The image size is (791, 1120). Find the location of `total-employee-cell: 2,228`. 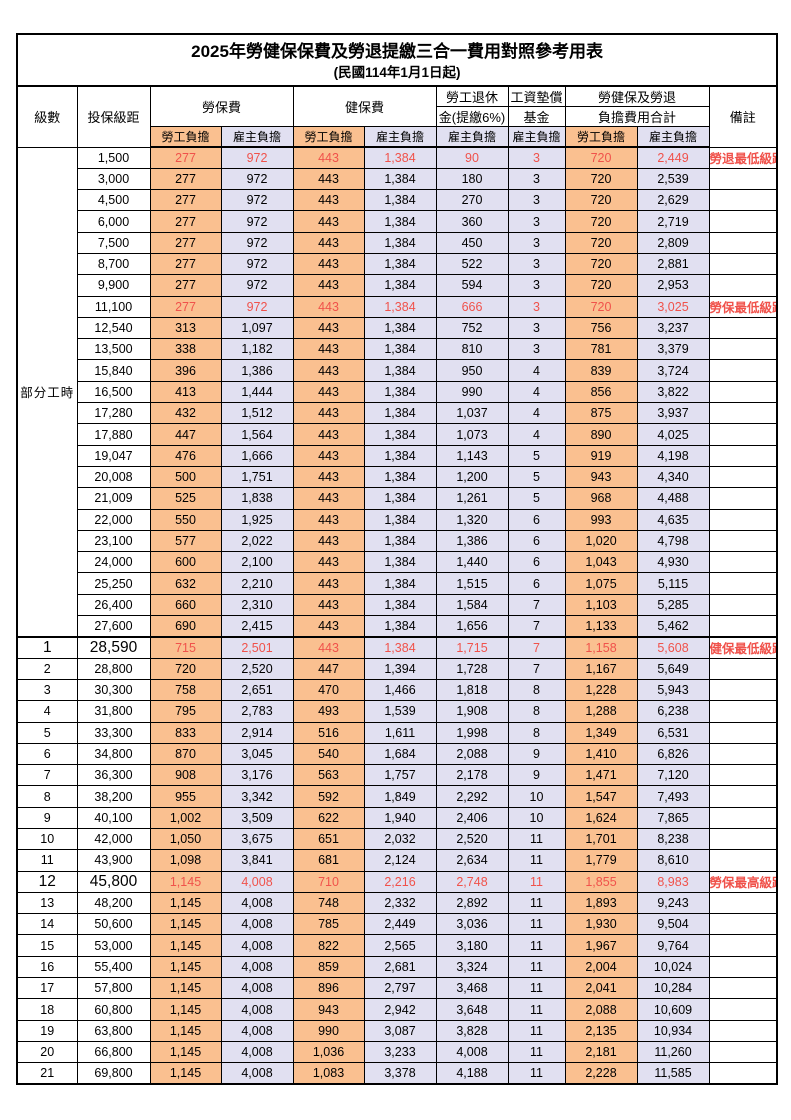

total-employee-cell: 2,228 is located at coordinates (601, 1073).